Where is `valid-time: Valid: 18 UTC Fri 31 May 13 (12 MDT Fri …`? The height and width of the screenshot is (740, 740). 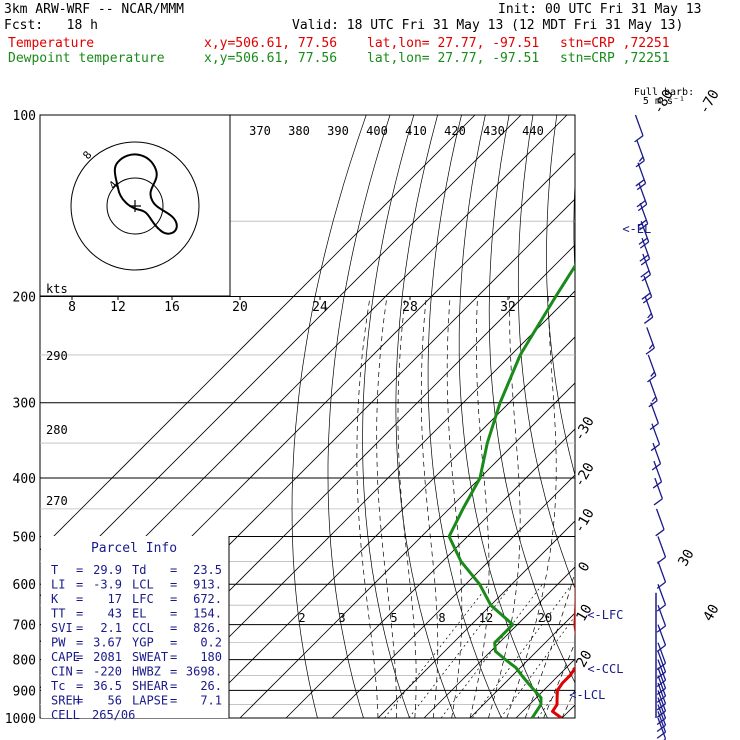 valid-time: Valid: 18 UTC Fri 31 May 13 (12 MDT Fri … is located at coordinates (488, 25).